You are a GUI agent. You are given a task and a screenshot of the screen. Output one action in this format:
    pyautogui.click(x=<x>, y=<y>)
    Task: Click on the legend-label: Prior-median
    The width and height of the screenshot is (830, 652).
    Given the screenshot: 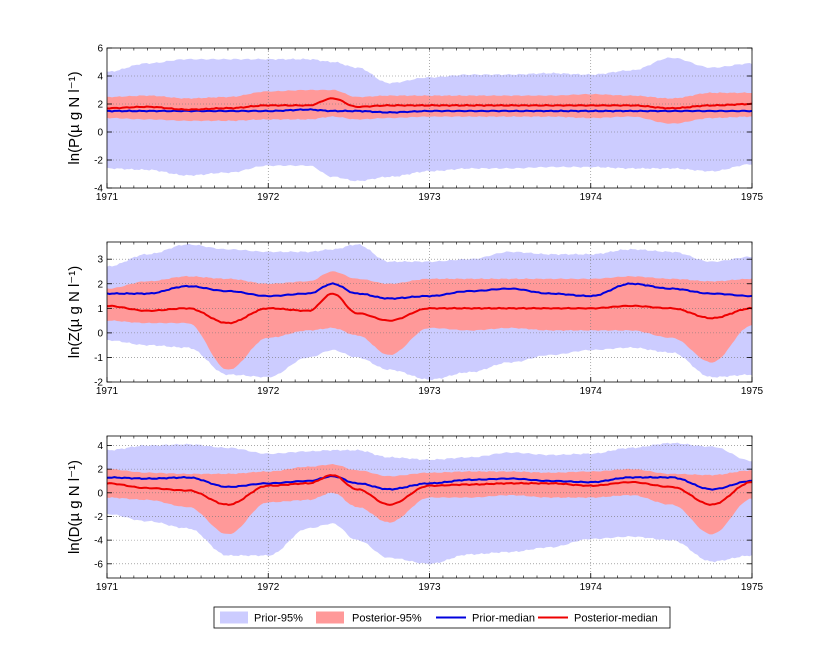 What is the action you would take?
    pyautogui.click(x=503, y=619)
    